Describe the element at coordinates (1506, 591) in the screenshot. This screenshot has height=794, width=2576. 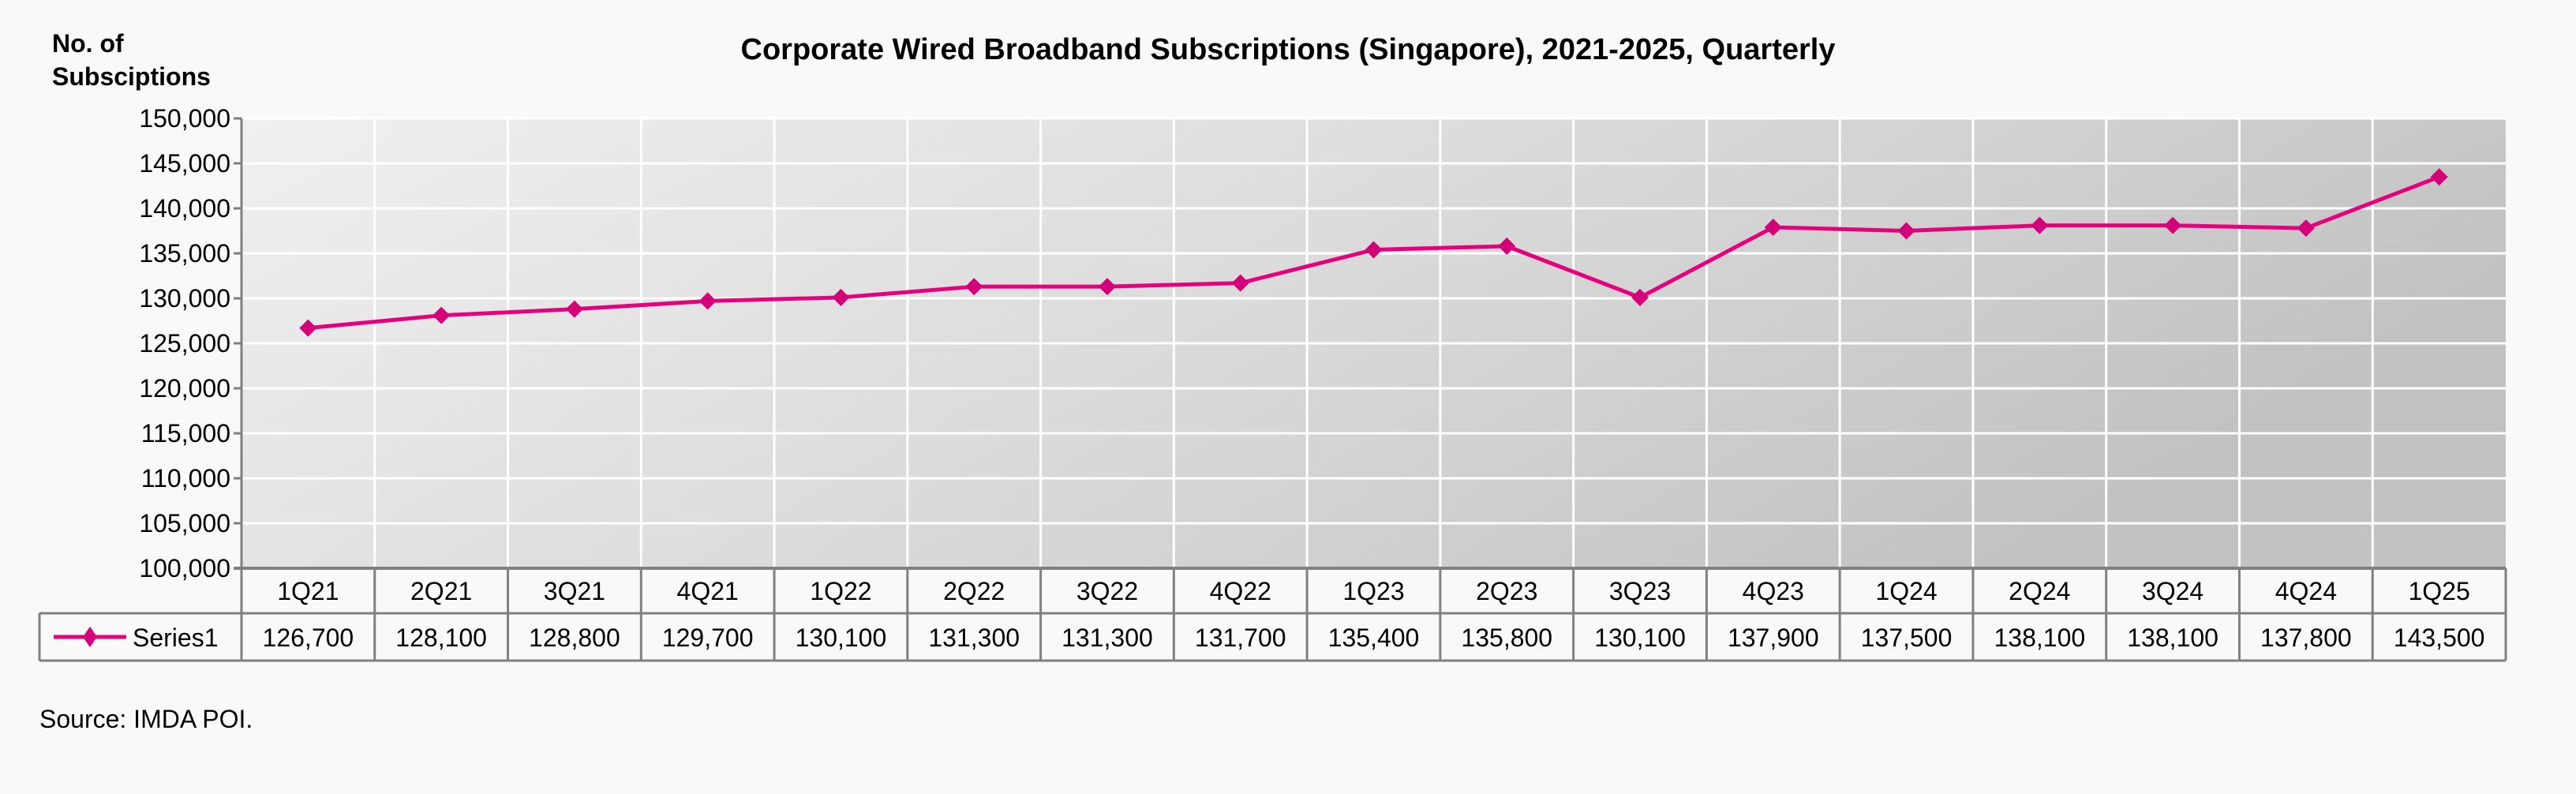
I see `x-category-label: 2Q23` at that location.